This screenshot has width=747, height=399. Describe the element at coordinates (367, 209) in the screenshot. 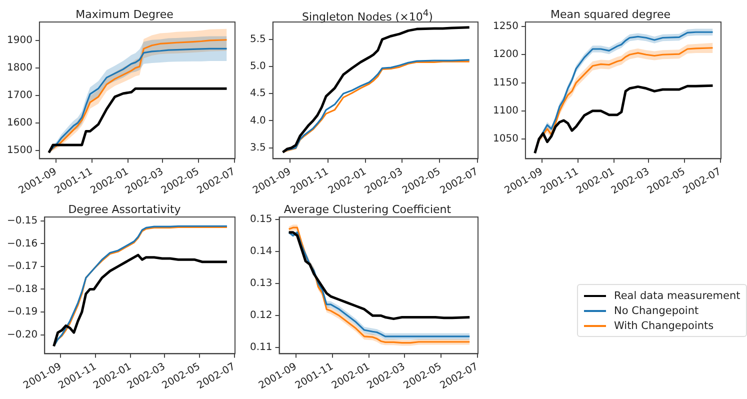

I see `chart-title: Average Clustering Coefficient` at that location.